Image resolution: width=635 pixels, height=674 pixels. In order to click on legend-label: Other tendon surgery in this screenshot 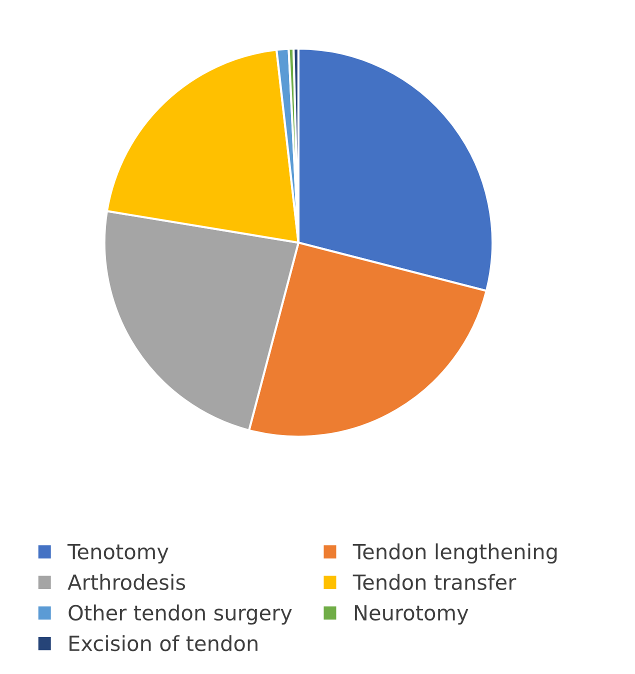, I will do `click(180, 614)`.